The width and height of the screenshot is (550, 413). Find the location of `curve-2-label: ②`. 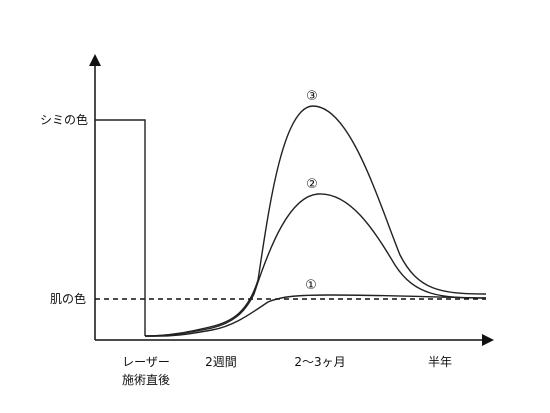

curve-2-label: ② is located at coordinates (312, 184).